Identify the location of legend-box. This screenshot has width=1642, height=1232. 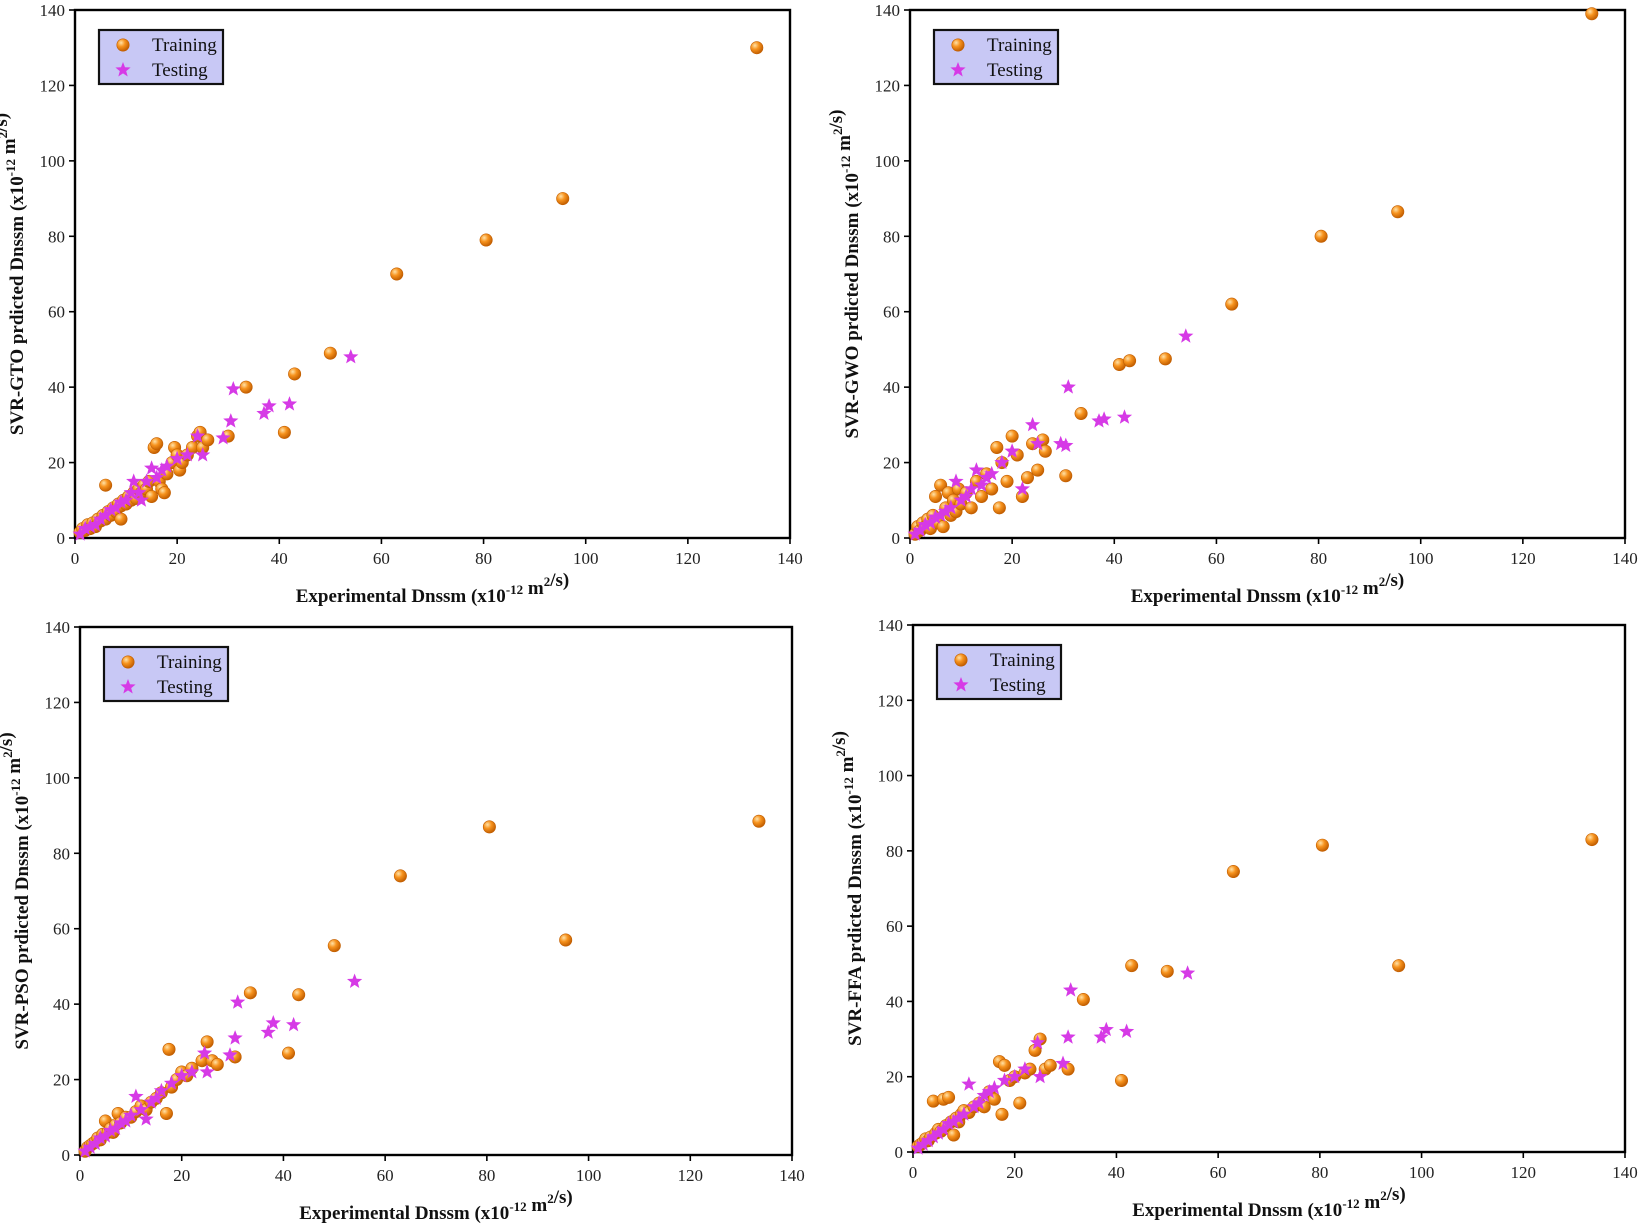
(161, 57).